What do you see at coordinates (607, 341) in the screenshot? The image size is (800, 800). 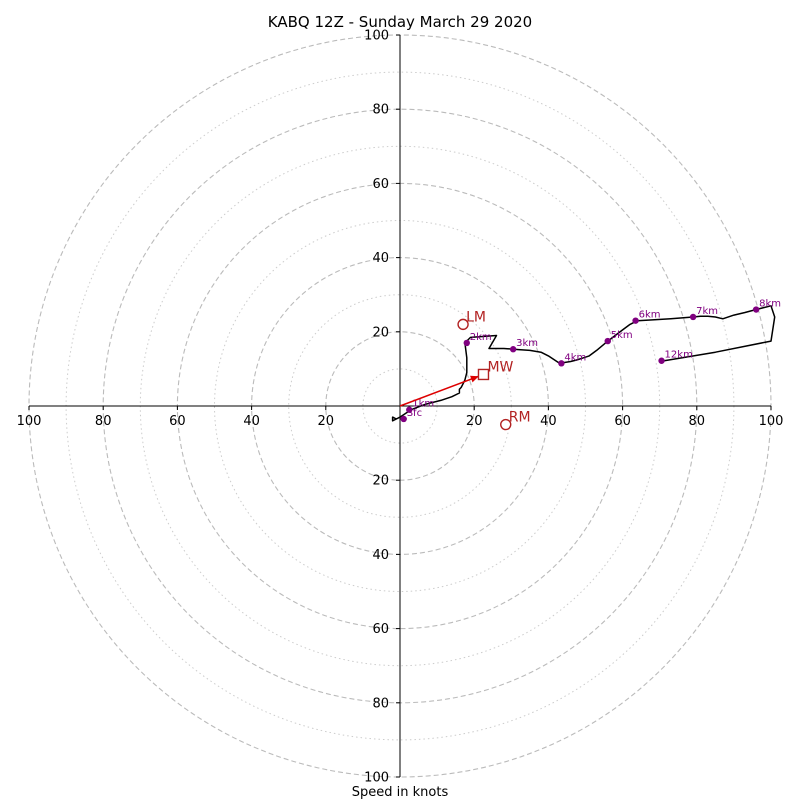 I see `height-marker-5km` at bounding box center [607, 341].